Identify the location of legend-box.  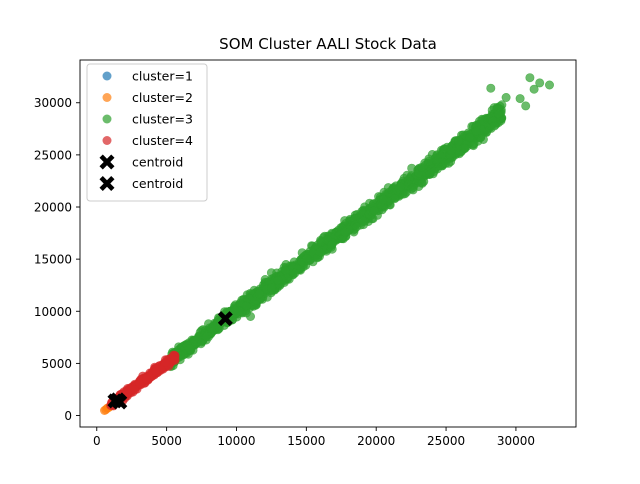
(147, 132).